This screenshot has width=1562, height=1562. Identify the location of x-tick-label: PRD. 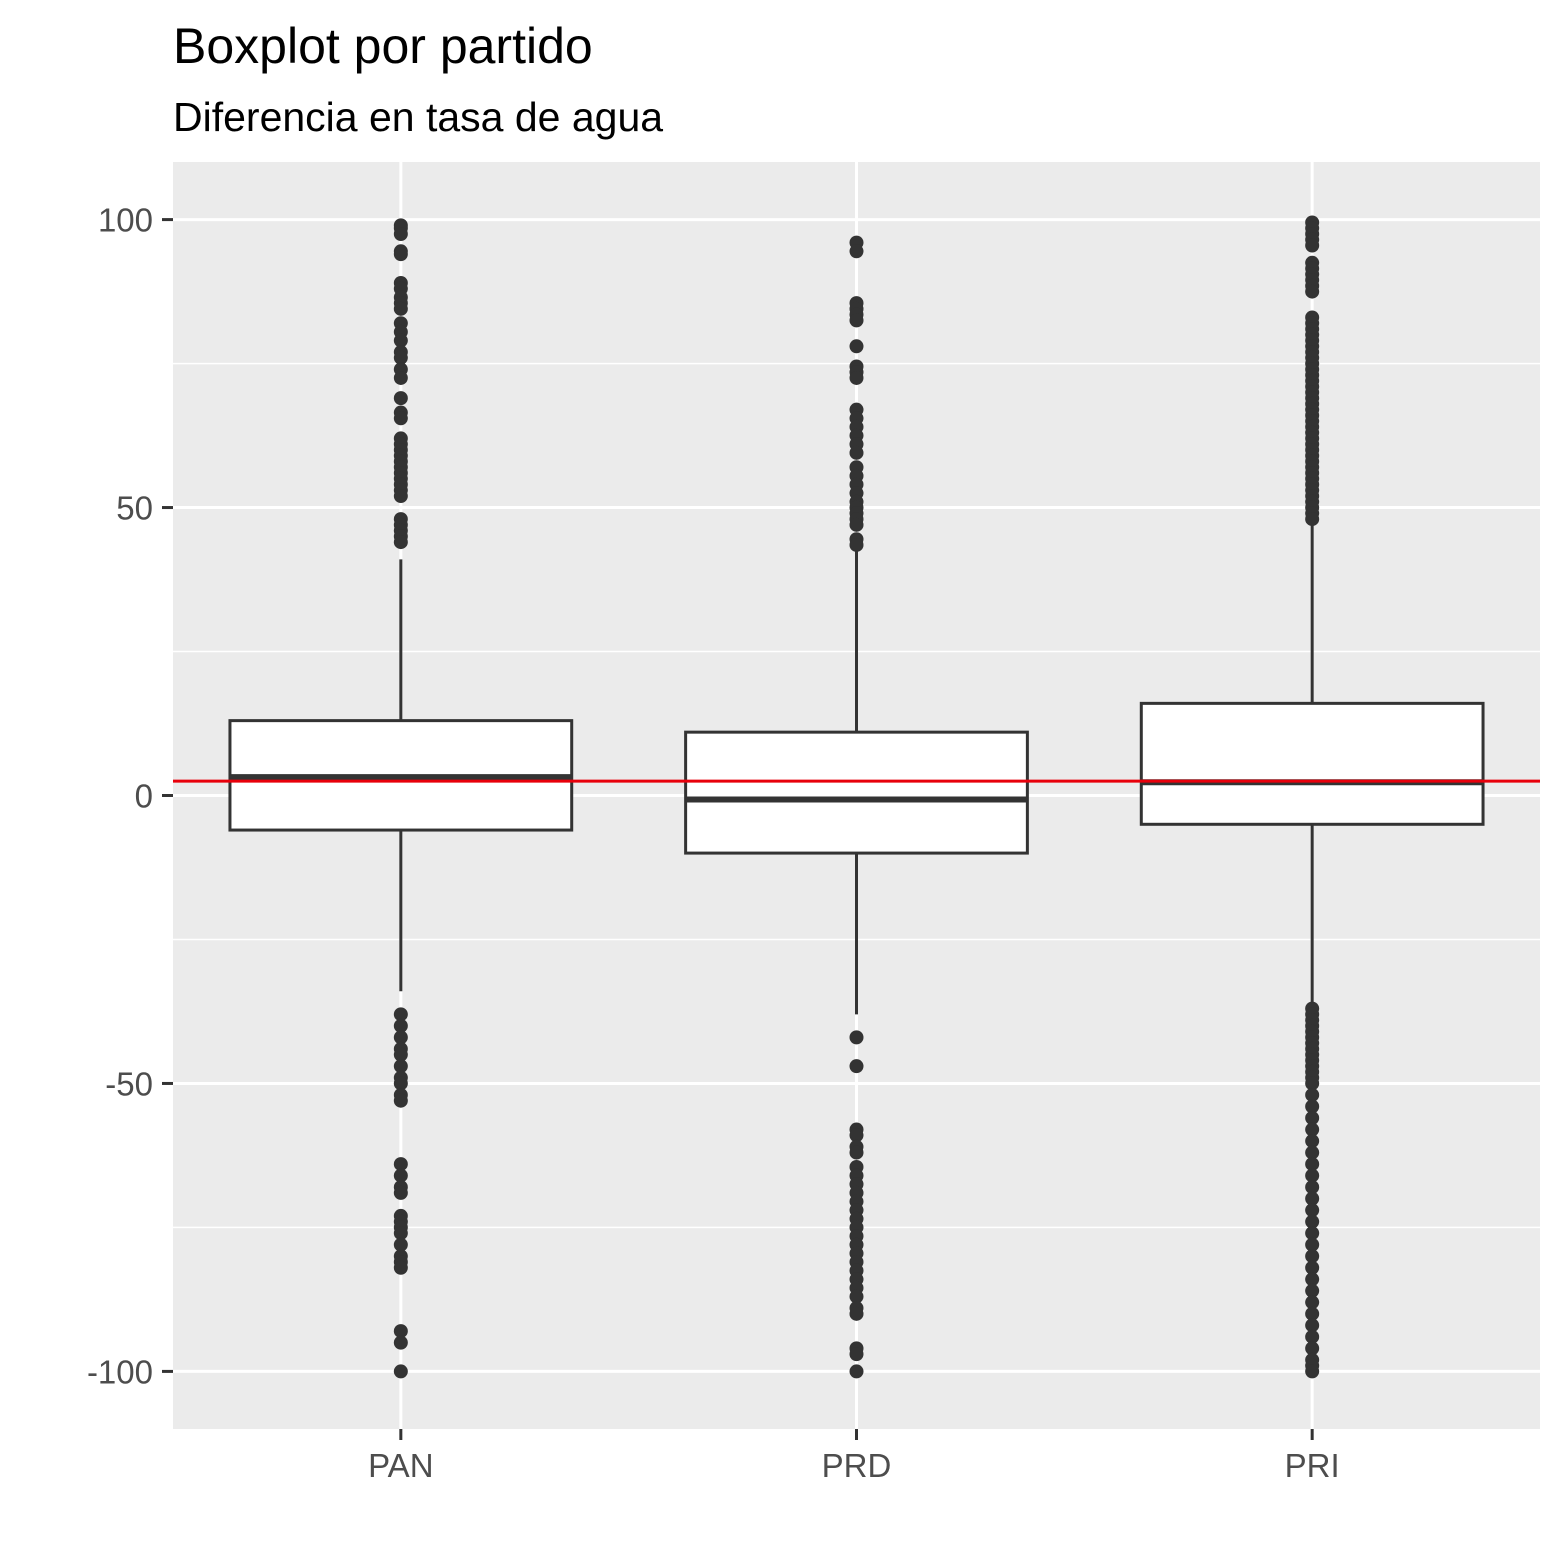
(857, 1465).